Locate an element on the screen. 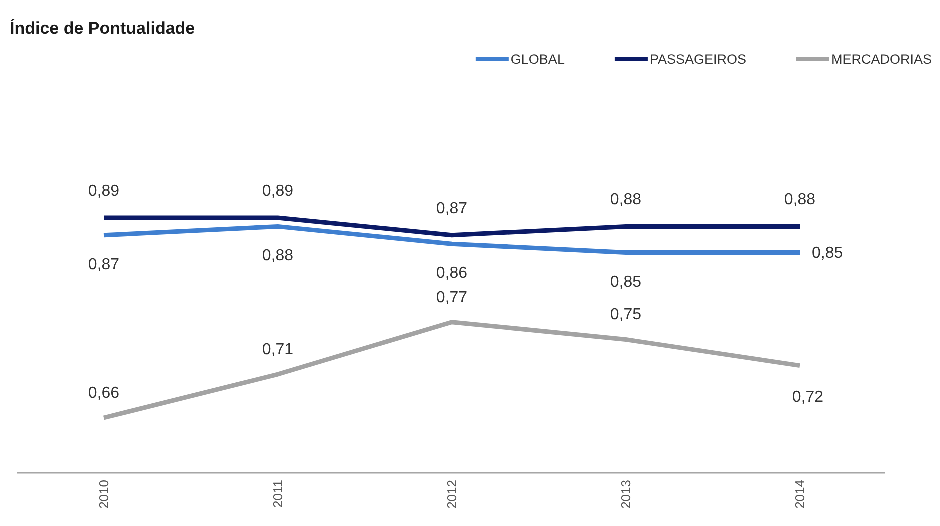 This screenshot has height=526, width=940. legend-label: GLOBAL is located at coordinates (538, 59).